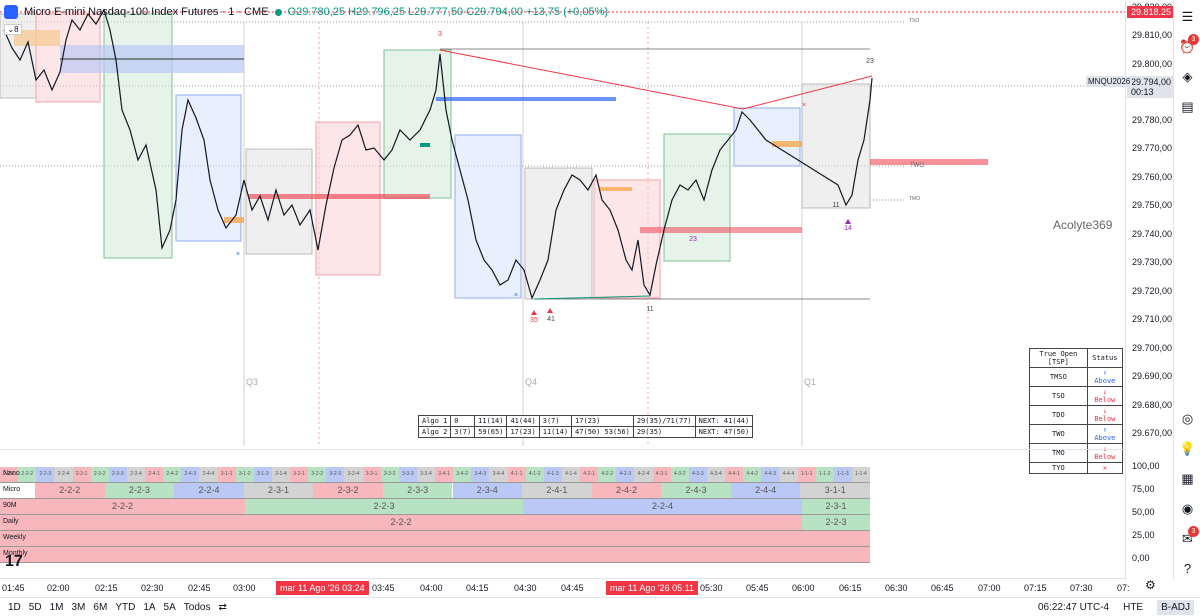  Describe the element at coordinates (226, 474) in the screenshot. I see `structure-cell: 3-1-1` at that location.